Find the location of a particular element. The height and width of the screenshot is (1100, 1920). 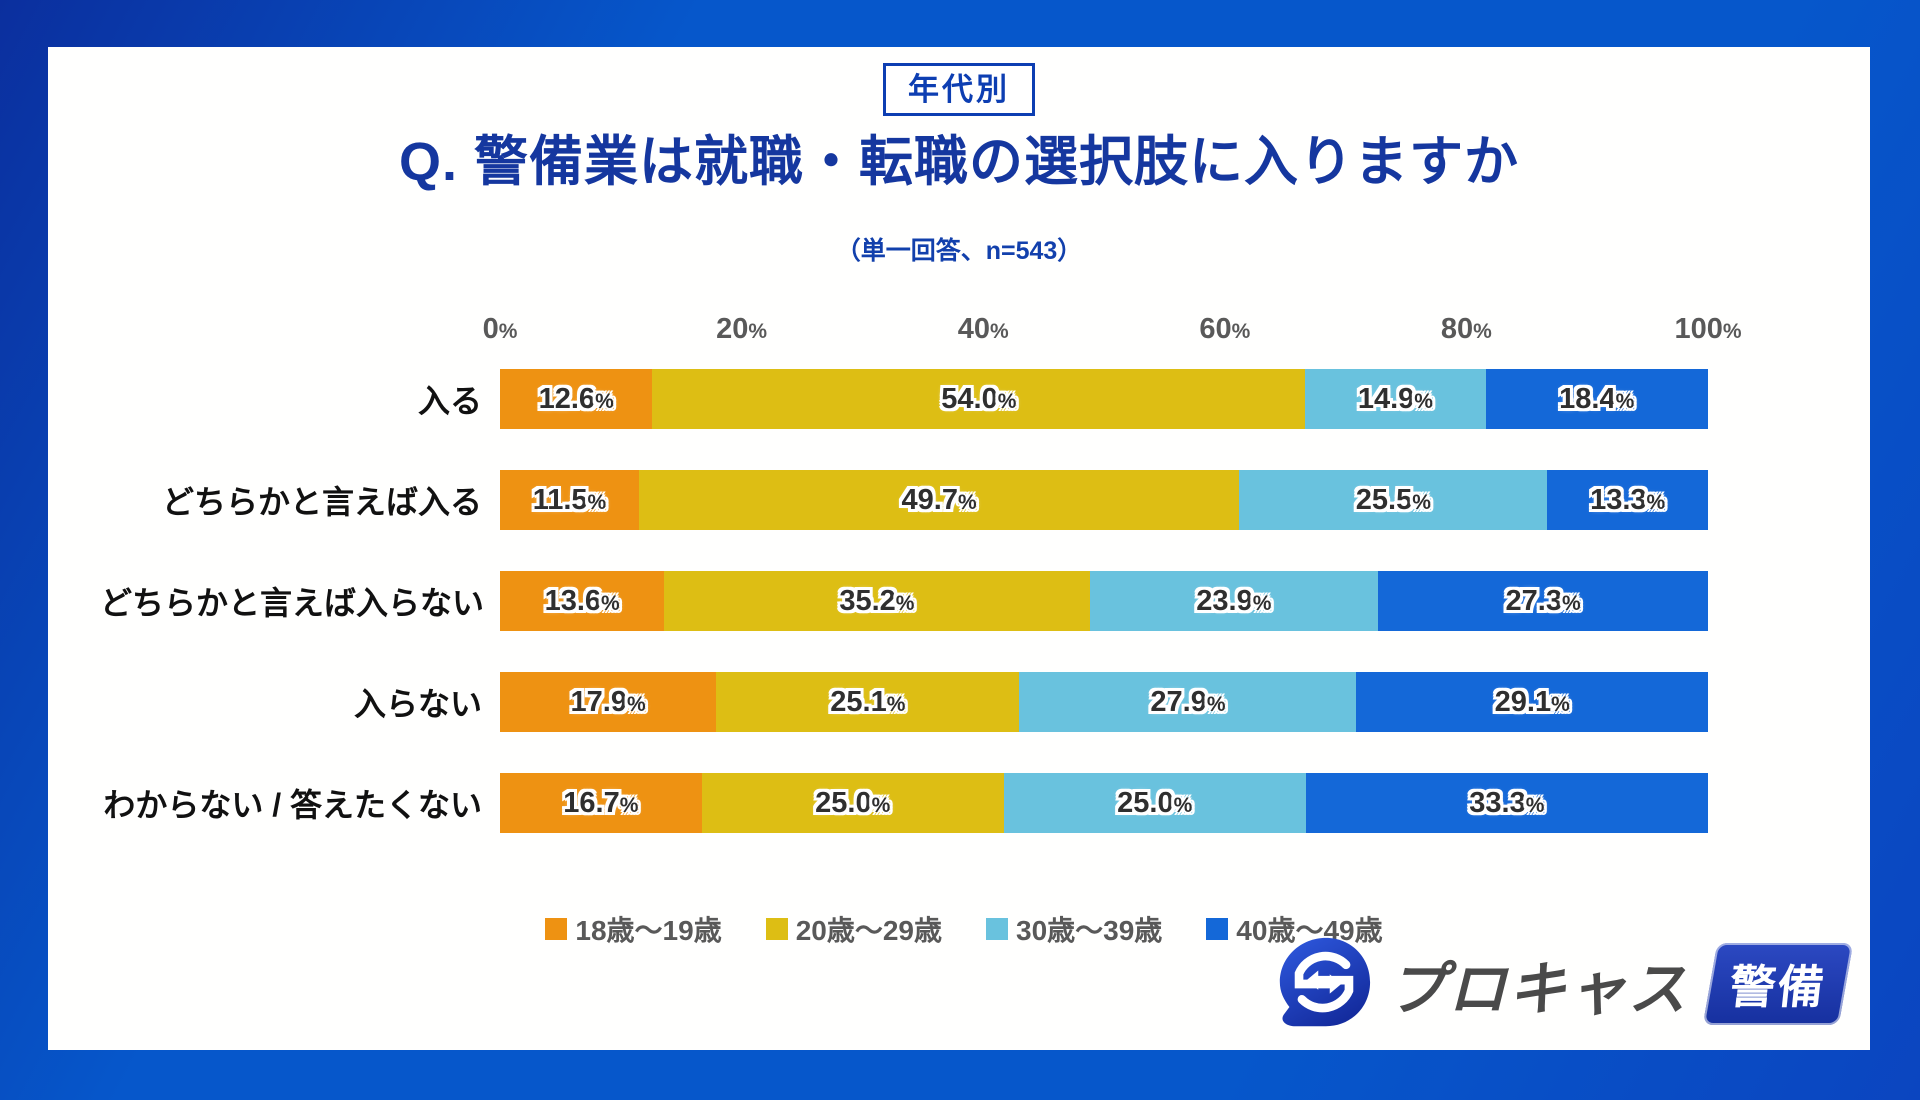

stacked-bar: 12.6% 54.0% 14.9% 18.4% is located at coordinates (1104, 399).